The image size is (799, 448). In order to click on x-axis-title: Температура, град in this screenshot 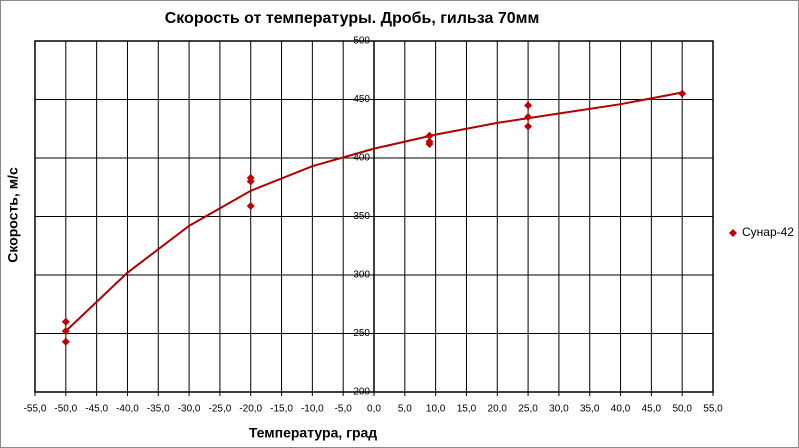, I will do `click(313, 433)`.